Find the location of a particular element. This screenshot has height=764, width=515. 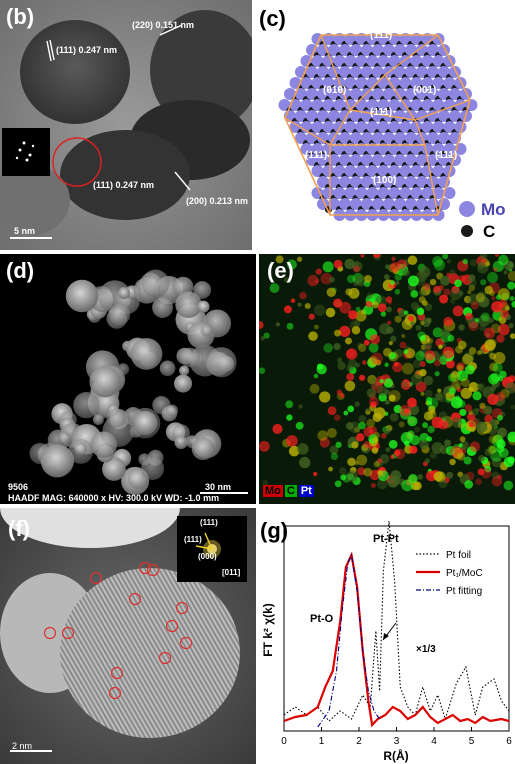

peak-label-pto: Pt-O is located at coordinates (322, 619).